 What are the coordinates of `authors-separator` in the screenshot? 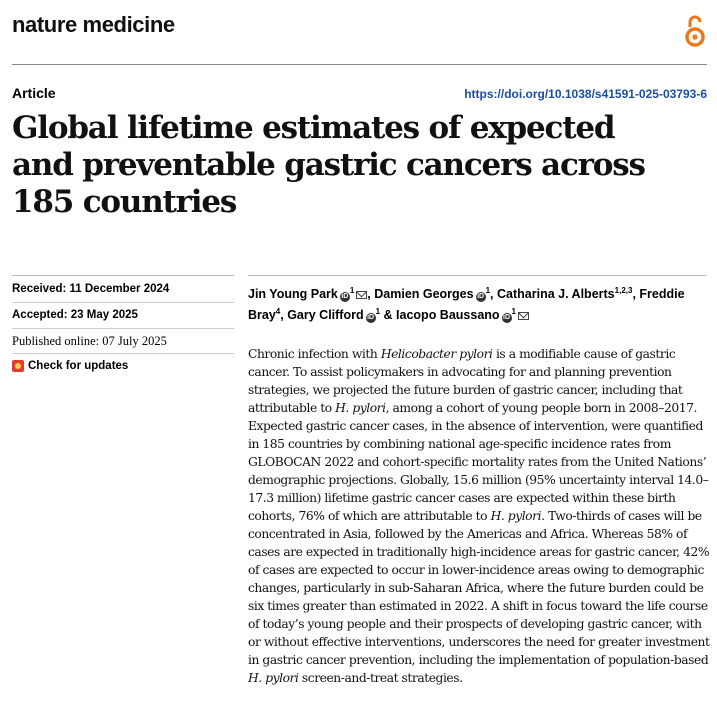 It's located at (477, 275).